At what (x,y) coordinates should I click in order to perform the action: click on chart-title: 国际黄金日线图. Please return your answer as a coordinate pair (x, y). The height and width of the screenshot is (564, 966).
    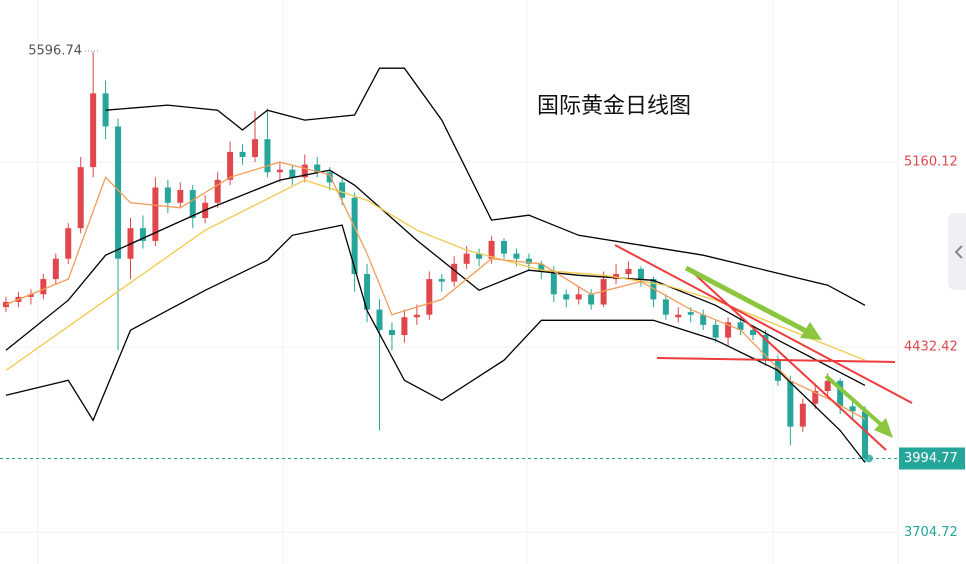
    Looking at the image, I should click on (614, 106).